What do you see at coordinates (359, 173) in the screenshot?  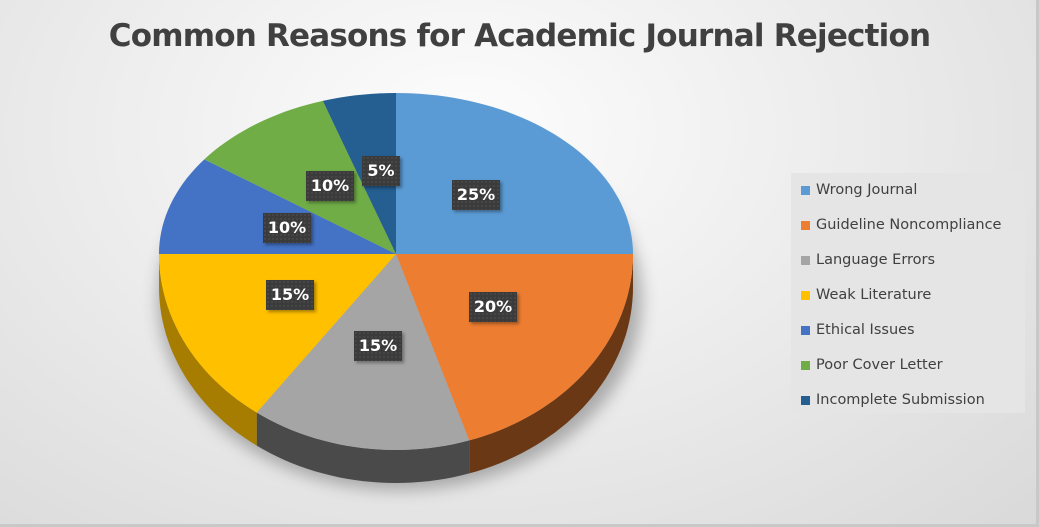 I see `pie-slice-incomplete-submission` at bounding box center [359, 173].